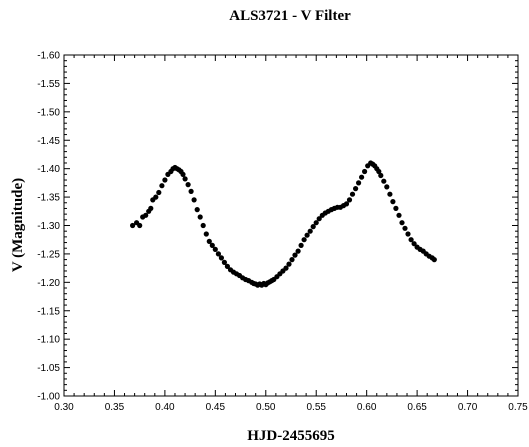 The height and width of the screenshot is (447, 529). What do you see at coordinates (48, 226) in the screenshot?
I see `y-tick-label: -1.30` at bounding box center [48, 226].